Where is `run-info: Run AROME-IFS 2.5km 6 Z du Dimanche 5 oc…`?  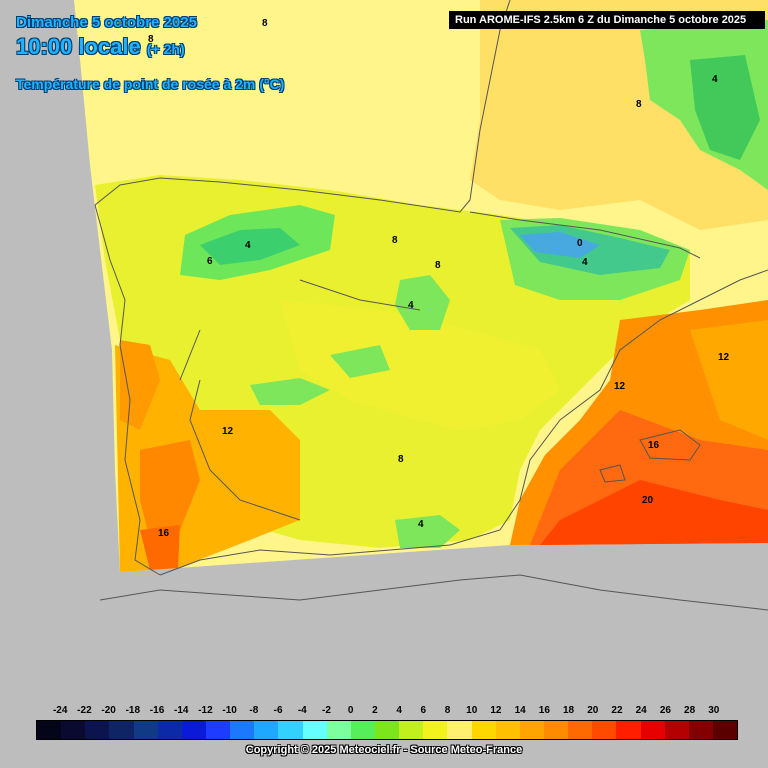
run-info: Run AROME-IFS 2.5km 6 Z du Dimanche 5 oc… is located at coordinates (607, 20).